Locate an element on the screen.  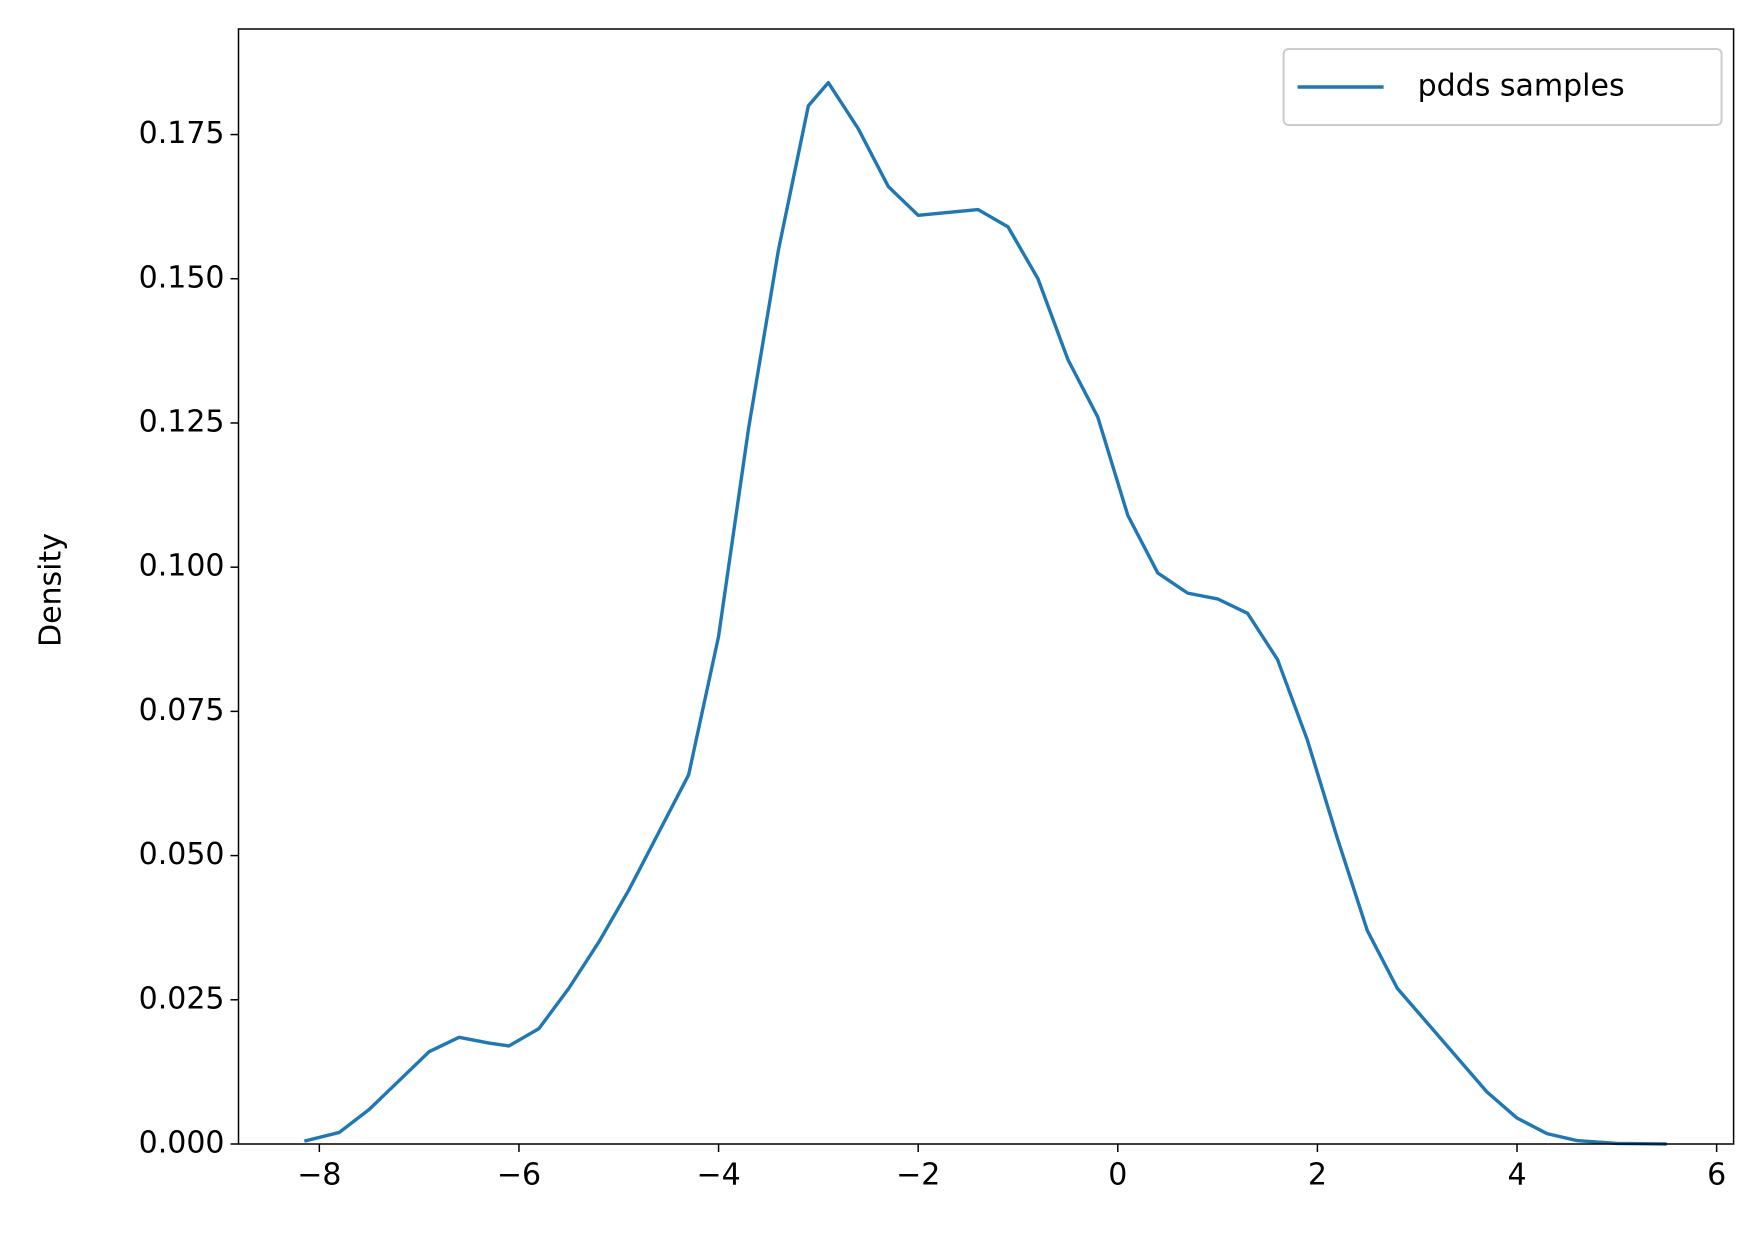
y-tick-label: 0.000 is located at coordinates (182, 1143).